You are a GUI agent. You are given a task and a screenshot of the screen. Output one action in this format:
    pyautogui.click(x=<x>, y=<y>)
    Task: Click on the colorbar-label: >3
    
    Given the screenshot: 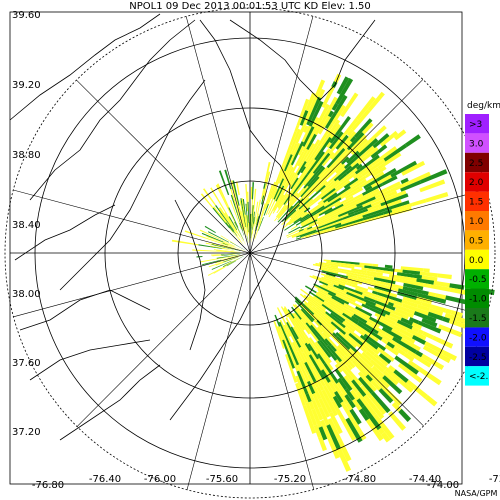 What is the action you would take?
    pyautogui.click(x=475, y=125)
    